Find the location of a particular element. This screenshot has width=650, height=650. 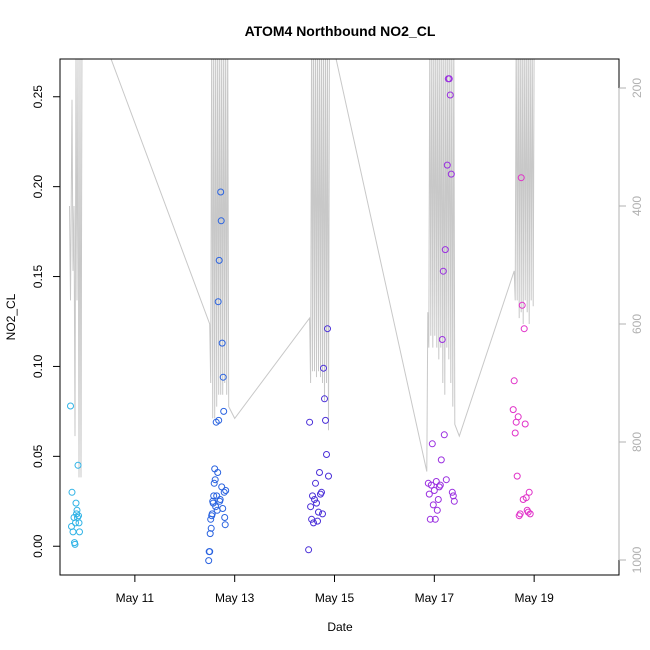

chart-title: ATOM4 Northbound NO2_CL is located at coordinates (340, 31).